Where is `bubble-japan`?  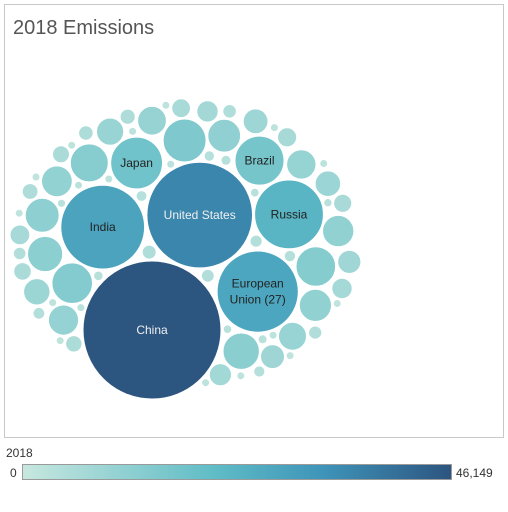 bubble-japan is located at coordinates (137, 163).